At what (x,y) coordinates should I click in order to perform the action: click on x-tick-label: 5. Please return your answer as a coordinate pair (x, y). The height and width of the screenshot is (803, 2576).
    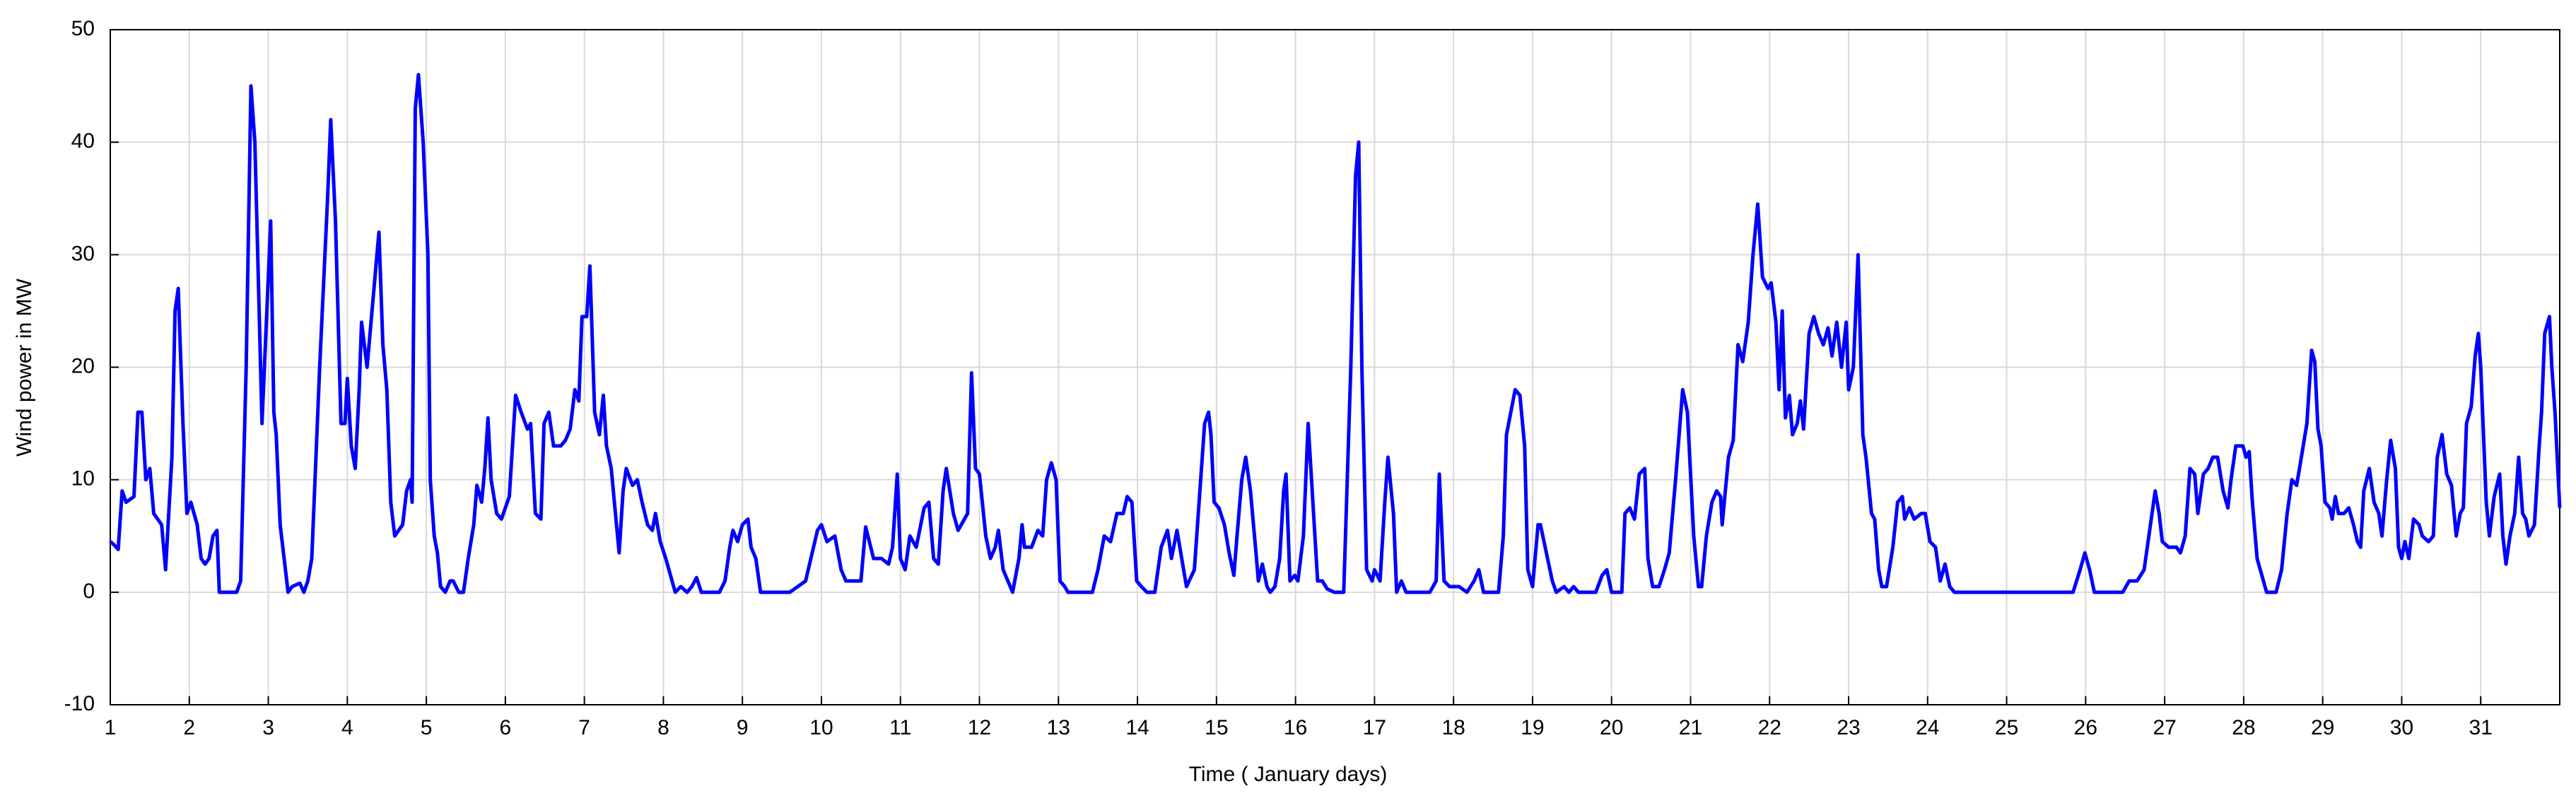
    Looking at the image, I should click on (427, 728).